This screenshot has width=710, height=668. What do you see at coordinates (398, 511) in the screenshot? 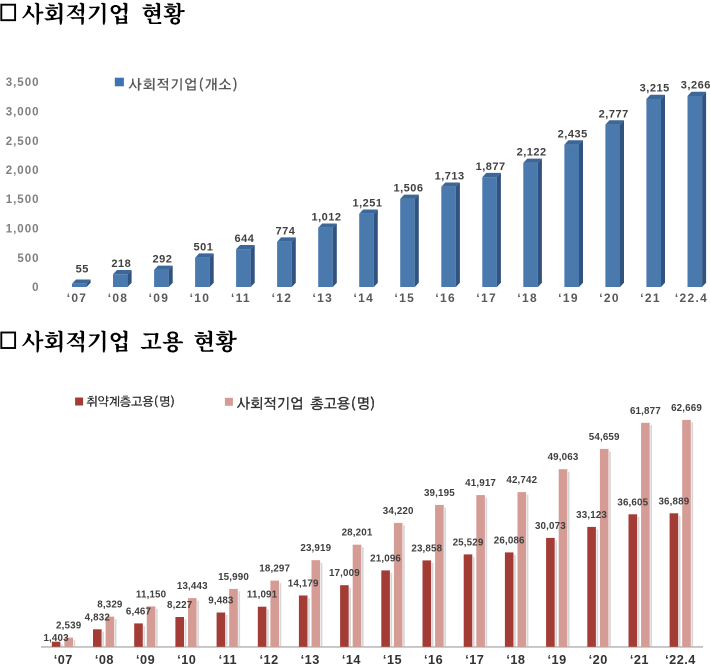
I see `svg-text: 34,220` at bounding box center [398, 511].